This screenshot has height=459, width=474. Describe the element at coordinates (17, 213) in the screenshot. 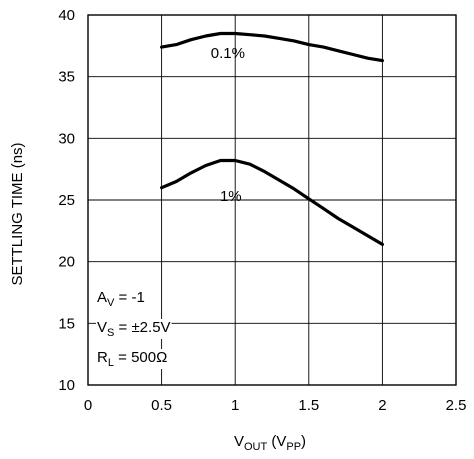

I see `y-axis-label: SETTLING TIME (ns)` at that location.